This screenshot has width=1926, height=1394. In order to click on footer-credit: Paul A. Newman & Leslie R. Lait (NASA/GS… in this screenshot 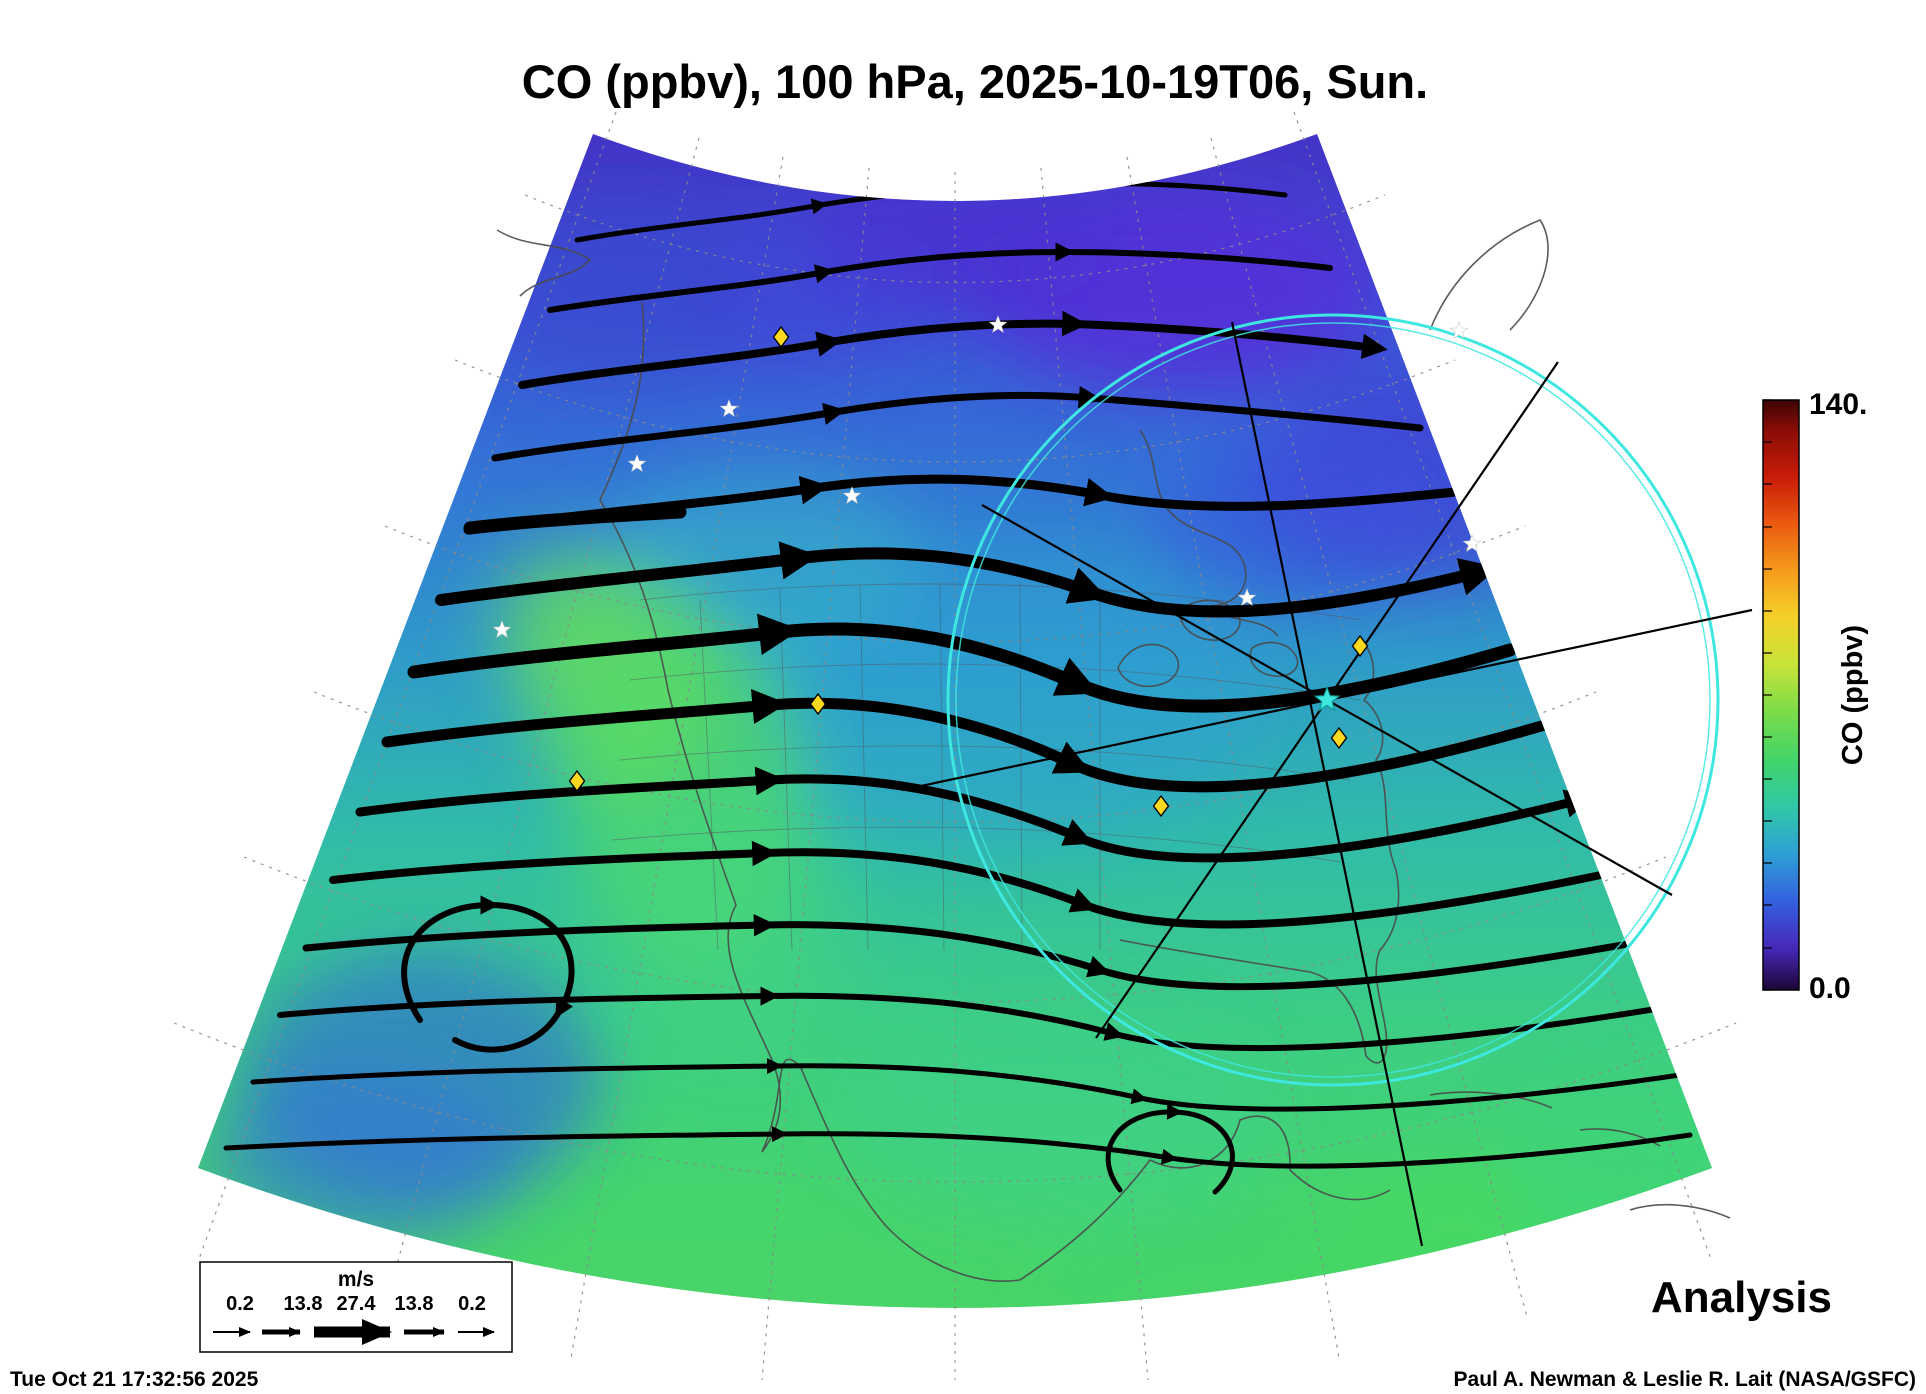, I will do `click(1685, 1379)`.